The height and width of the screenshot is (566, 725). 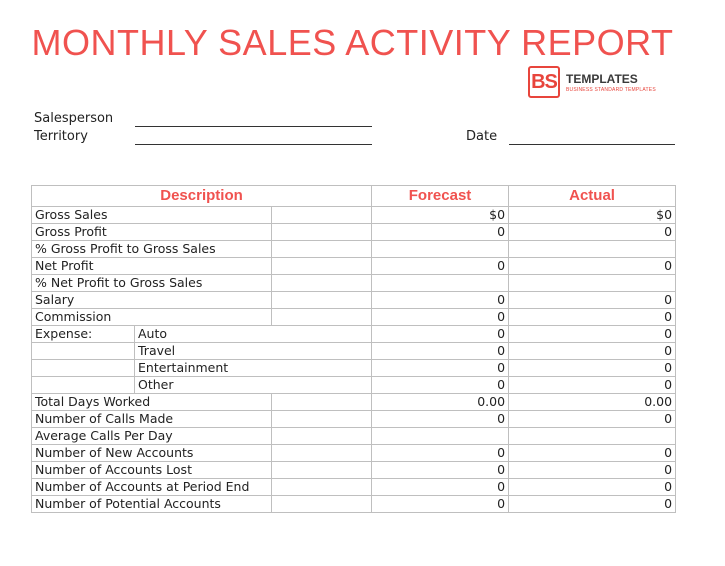 I want to click on table-row: Number of Calls Made 0 0, so click(x=354, y=419).